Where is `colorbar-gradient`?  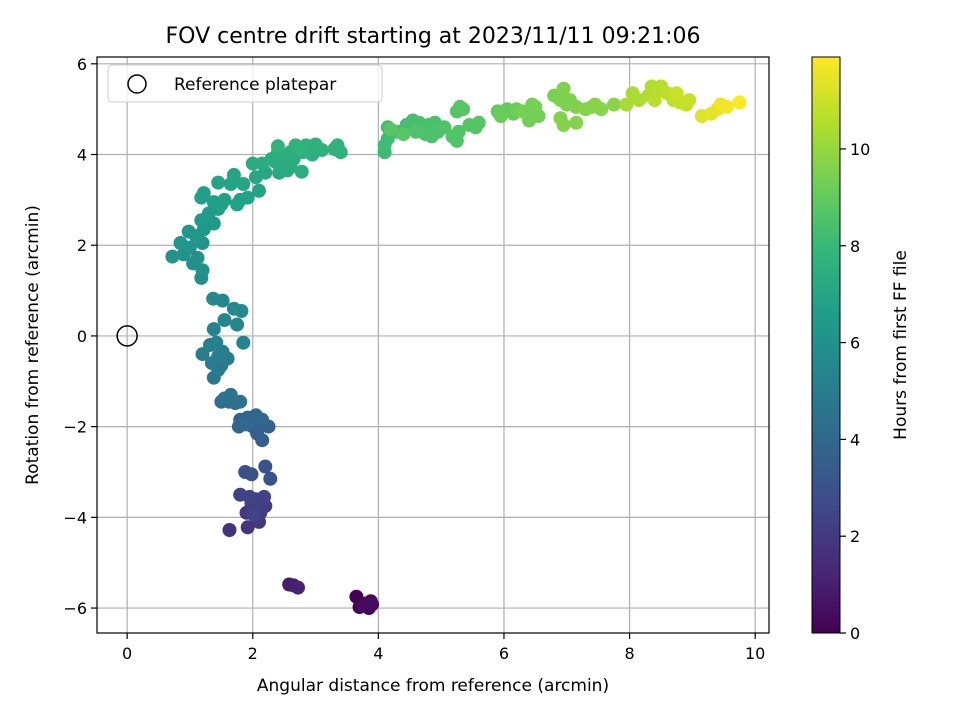
colorbar-gradient is located at coordinates (826, 345).